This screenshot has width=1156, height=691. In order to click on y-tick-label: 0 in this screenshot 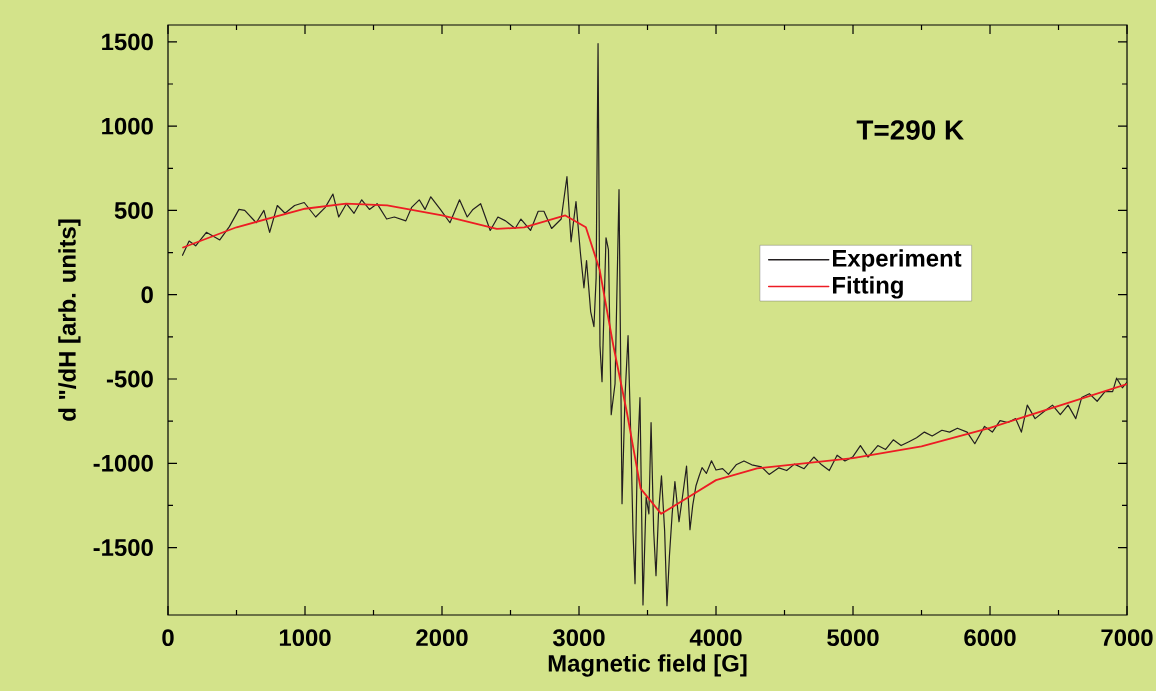, I will do `click(147, 295)`.